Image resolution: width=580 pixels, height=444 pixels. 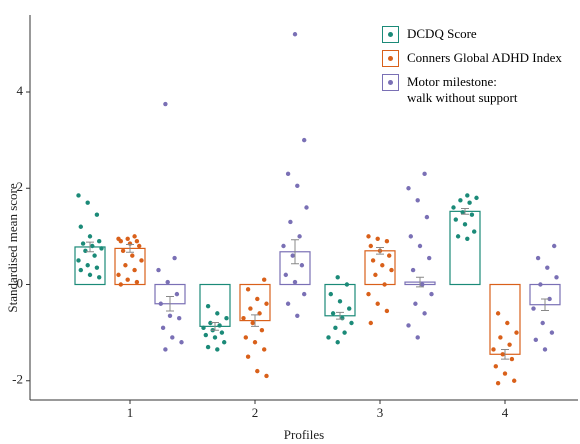 I want to click on legend-item: Conners Global ADHD Index, so click(x=472, y=58).